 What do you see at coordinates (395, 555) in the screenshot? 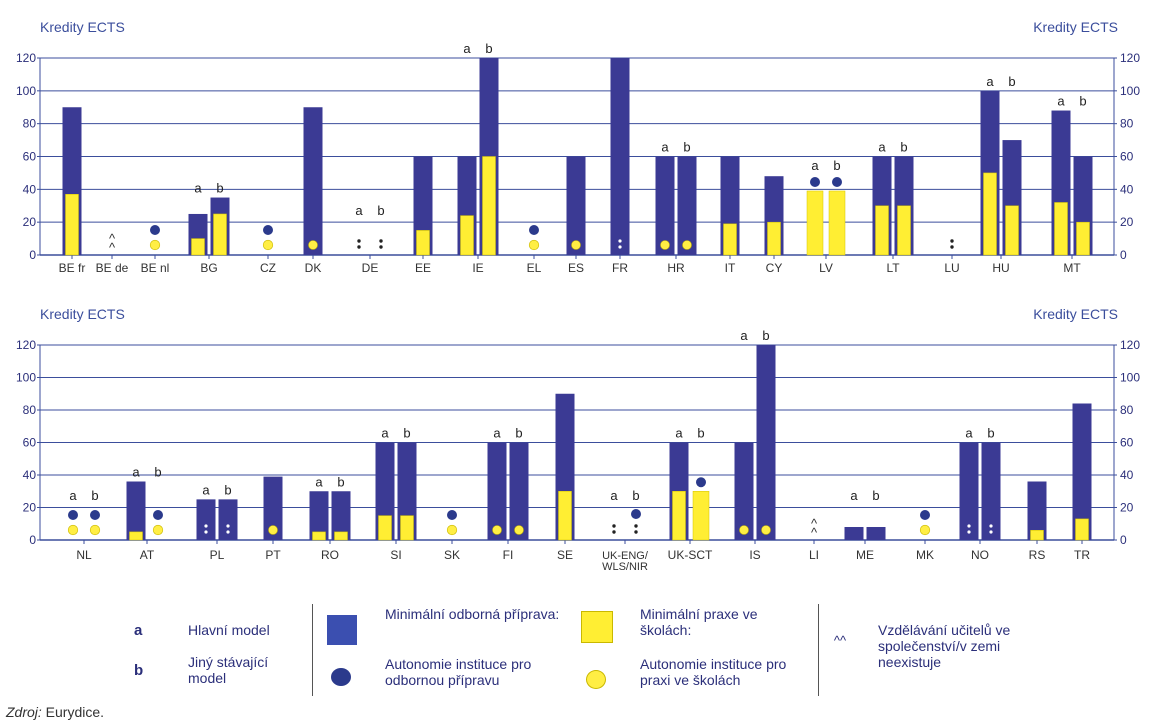
I see `x-tick-label: SI` at bounding box center [395, 555].